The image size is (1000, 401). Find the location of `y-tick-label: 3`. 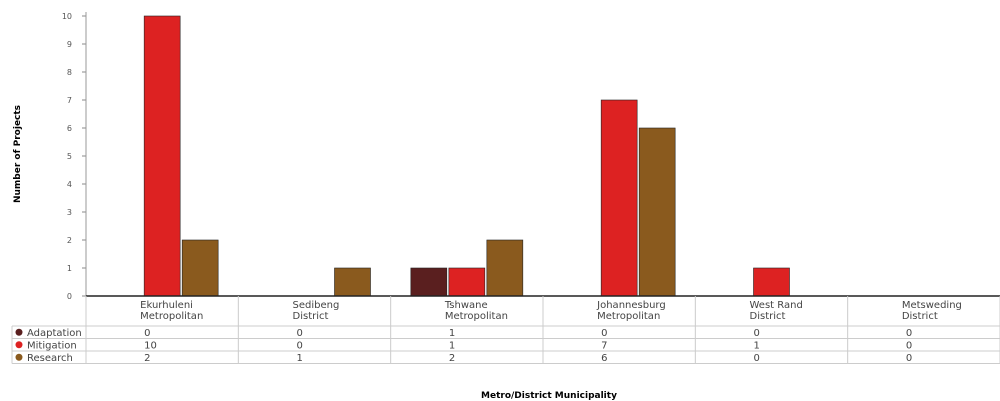

y-tick-label: 3 is located at coordinates (69, 212).